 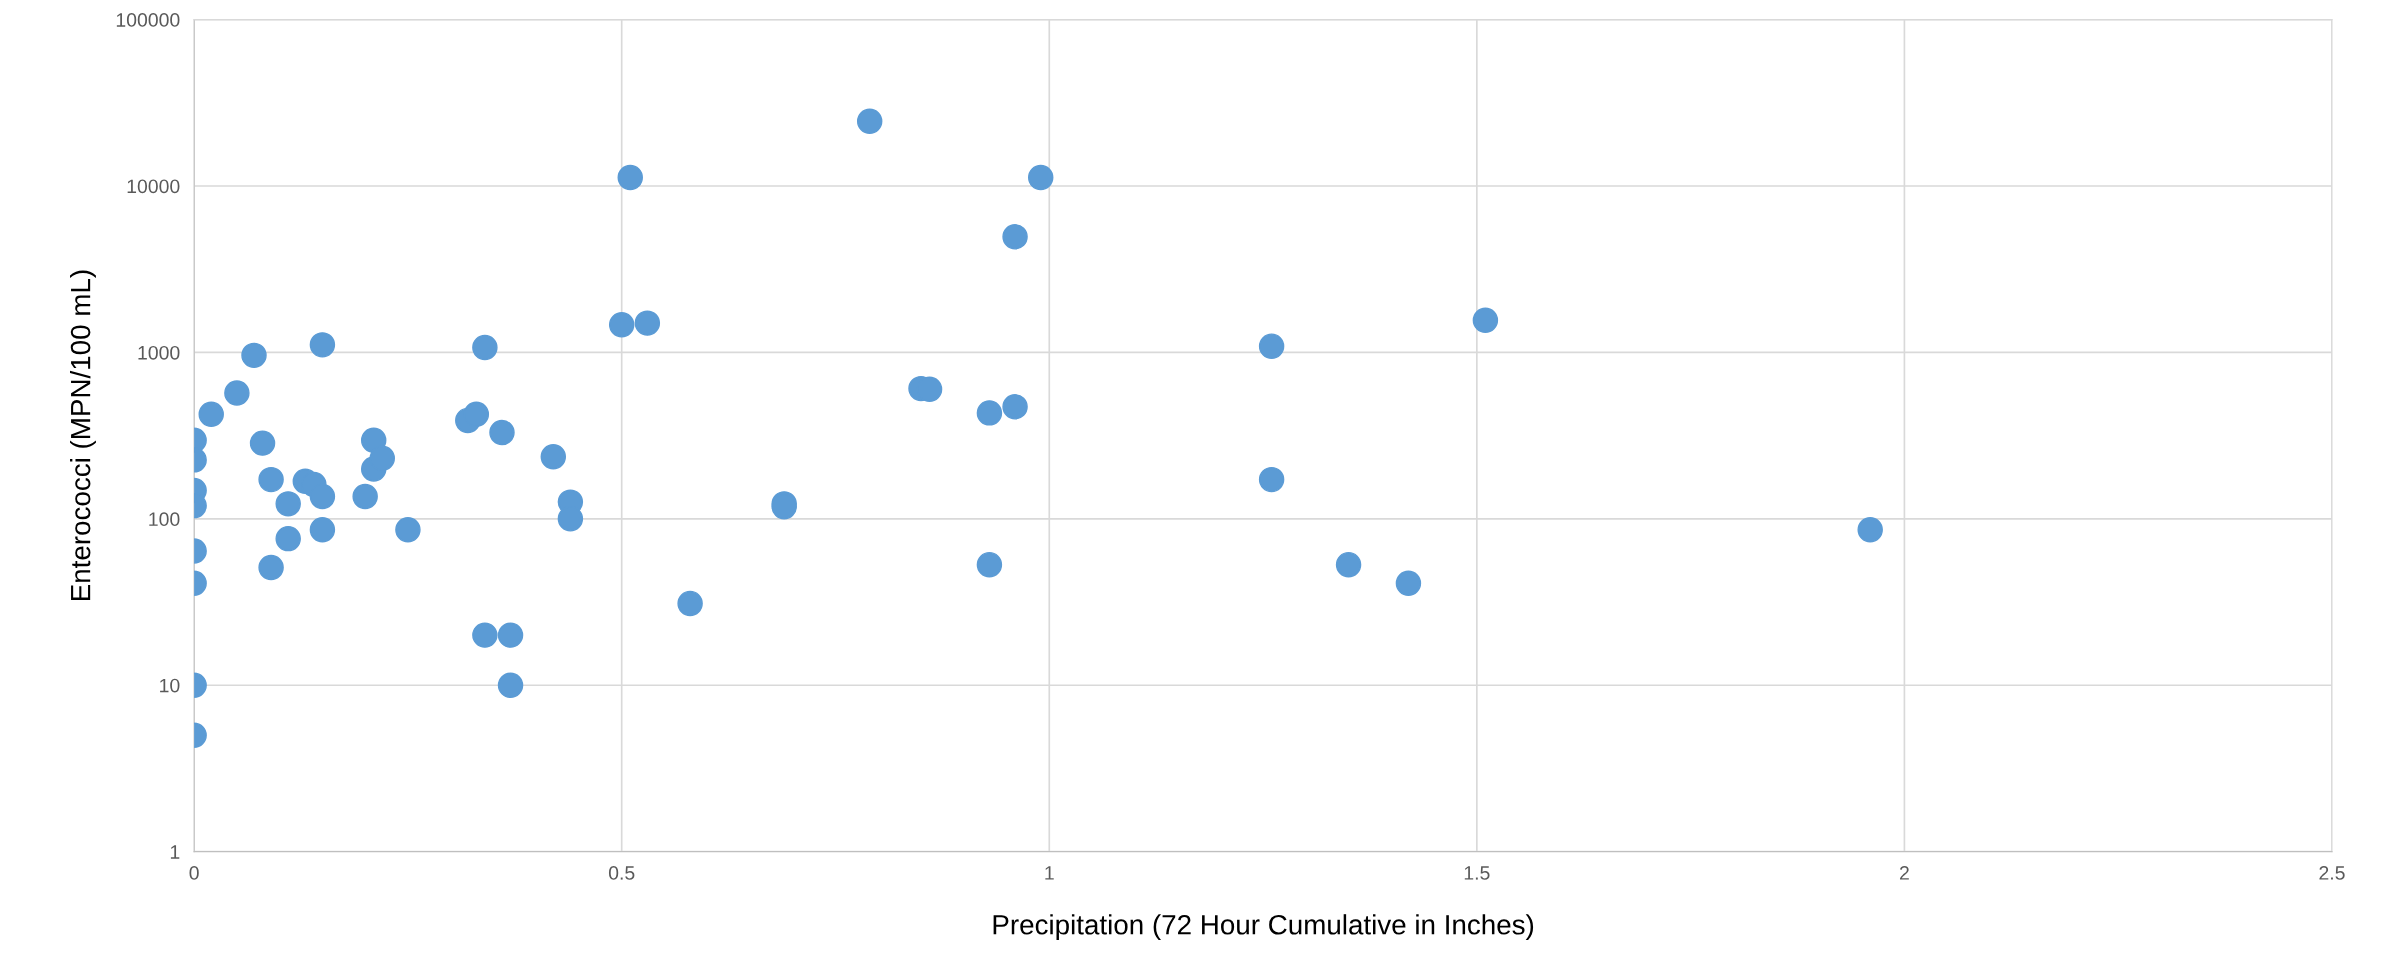 What do you see at coordinates (1904, 873) in the screenshot?
I see `x-tick-label: 2` at bounding box center [1904, 873].